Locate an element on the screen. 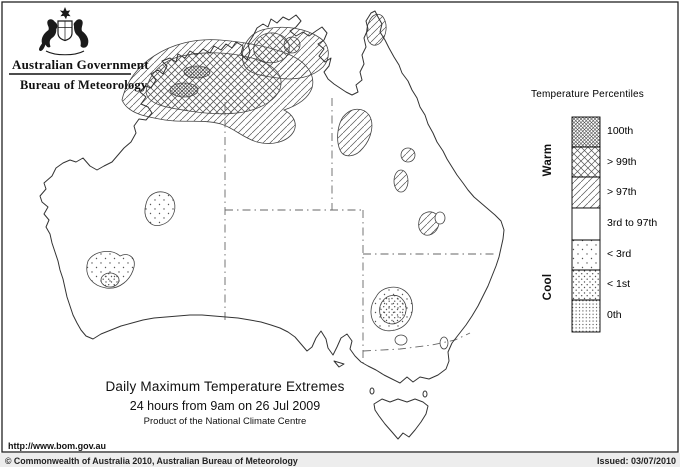  legend-warm-label: Warm is located at coordinates (548, 160).